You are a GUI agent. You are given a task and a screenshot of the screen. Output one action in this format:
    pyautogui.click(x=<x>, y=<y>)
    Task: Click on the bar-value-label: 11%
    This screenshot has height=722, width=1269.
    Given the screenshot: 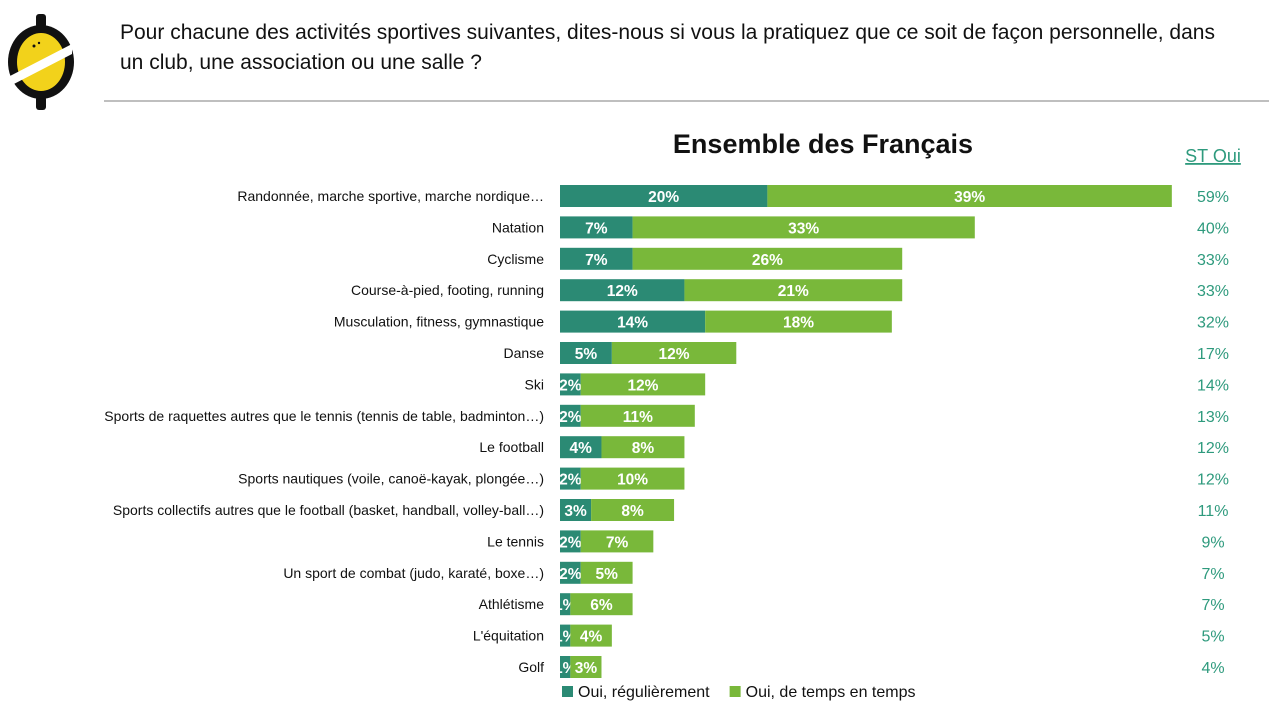 What is the action you would take?
    pyautogui.click(x=638, y=417)
    